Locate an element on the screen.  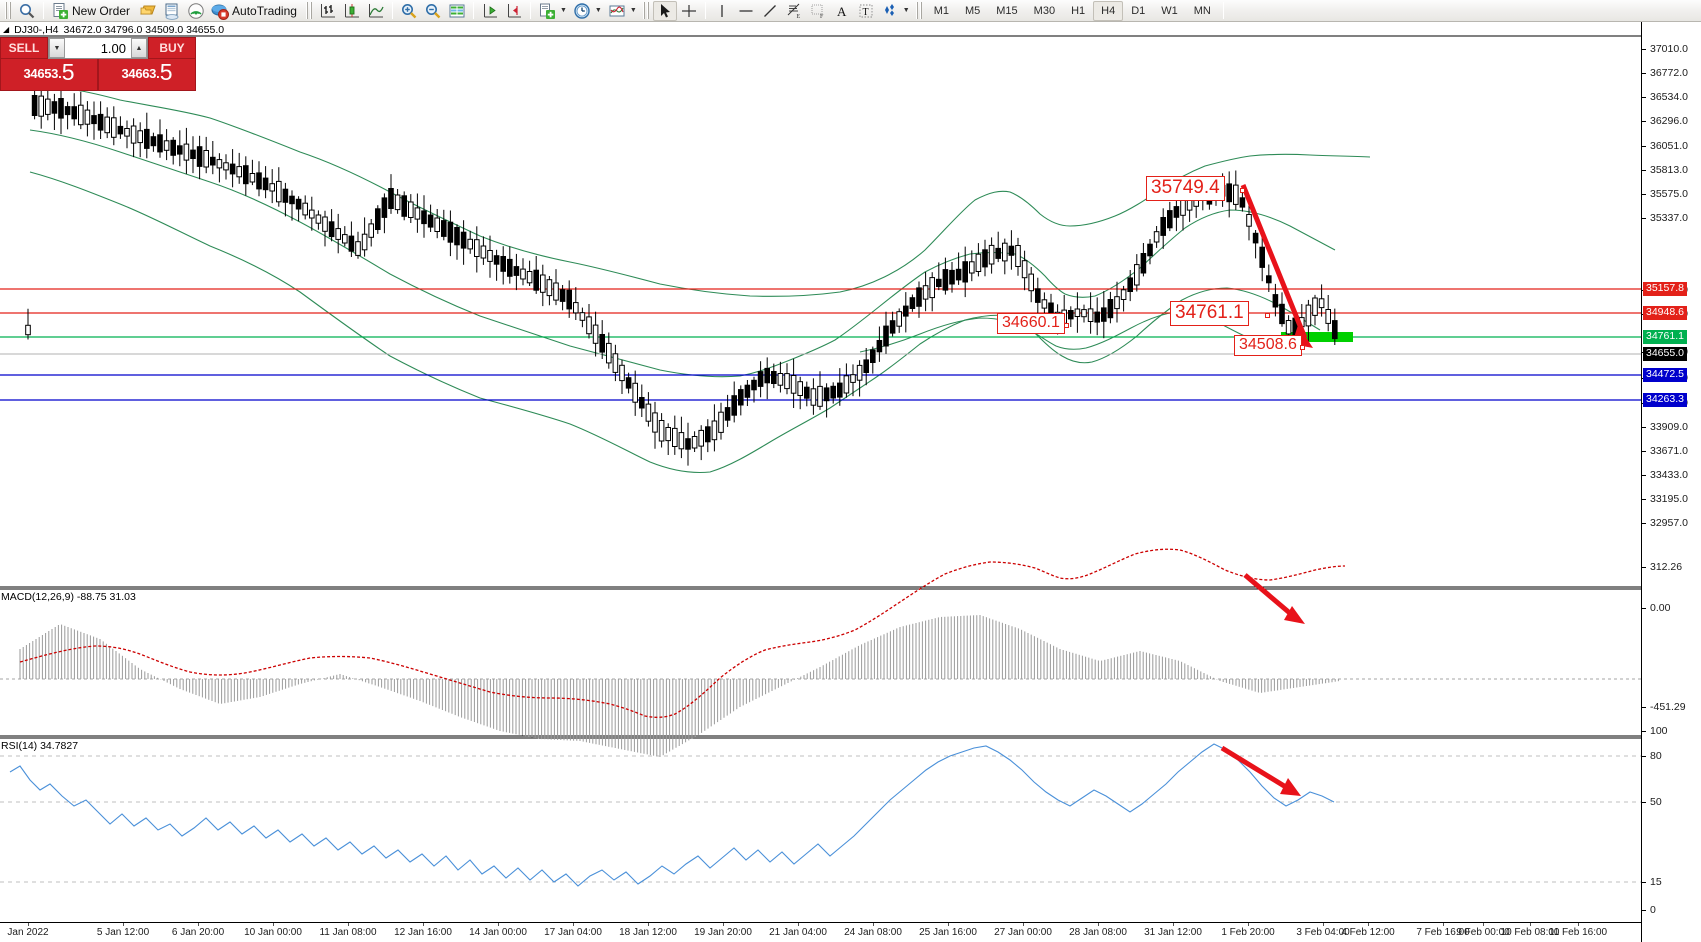
autotrading-button: AutoTrading is located at coordinates (255, 11).